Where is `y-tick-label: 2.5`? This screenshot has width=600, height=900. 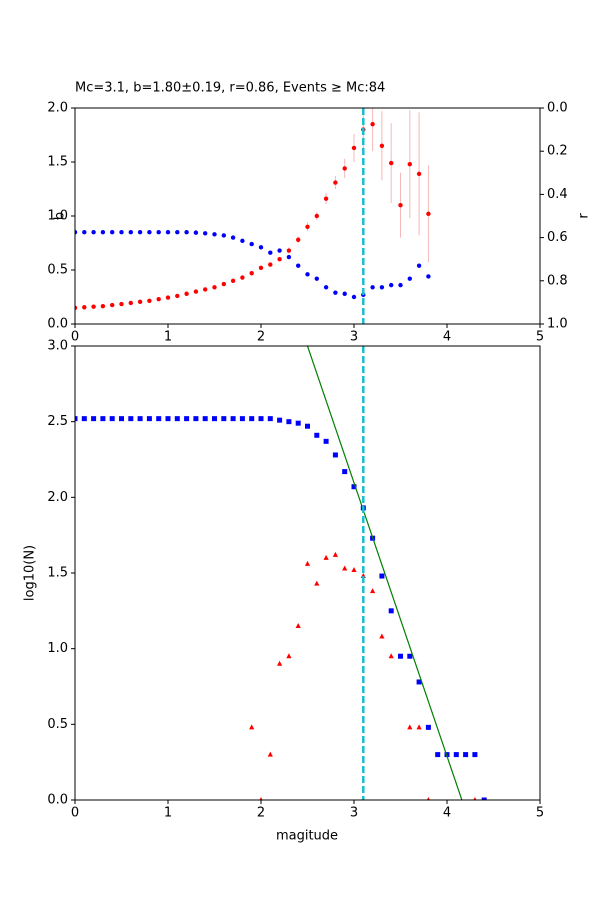 y-tick-label: 2.5 is located at coordinates (57, 421).